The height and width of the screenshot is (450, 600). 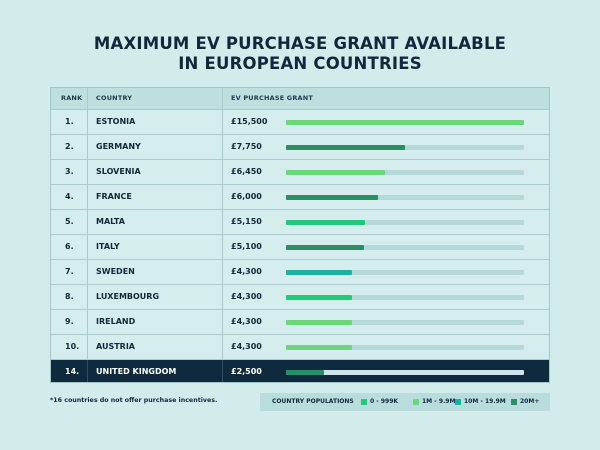 I want to click on legend-label: 20M+, so click(x=530, y=401).